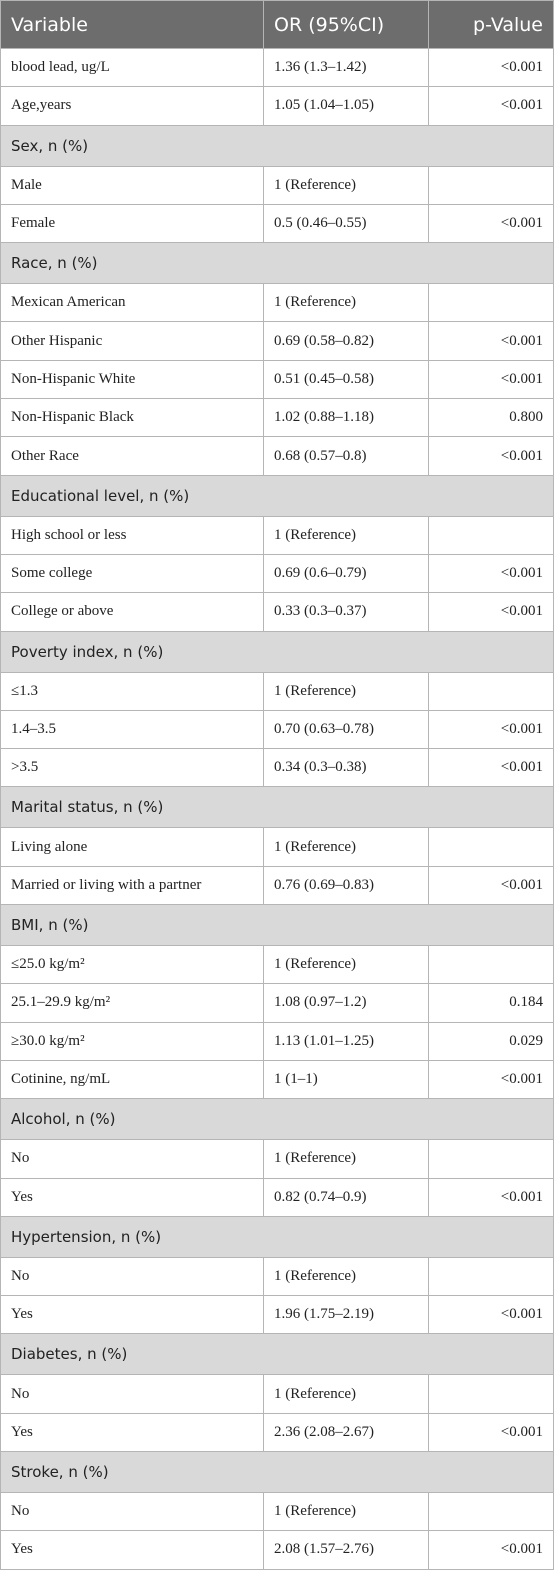 The image size is (558, 1583). I want to click on variable-cell: ≤1.3, so click(132, 691).